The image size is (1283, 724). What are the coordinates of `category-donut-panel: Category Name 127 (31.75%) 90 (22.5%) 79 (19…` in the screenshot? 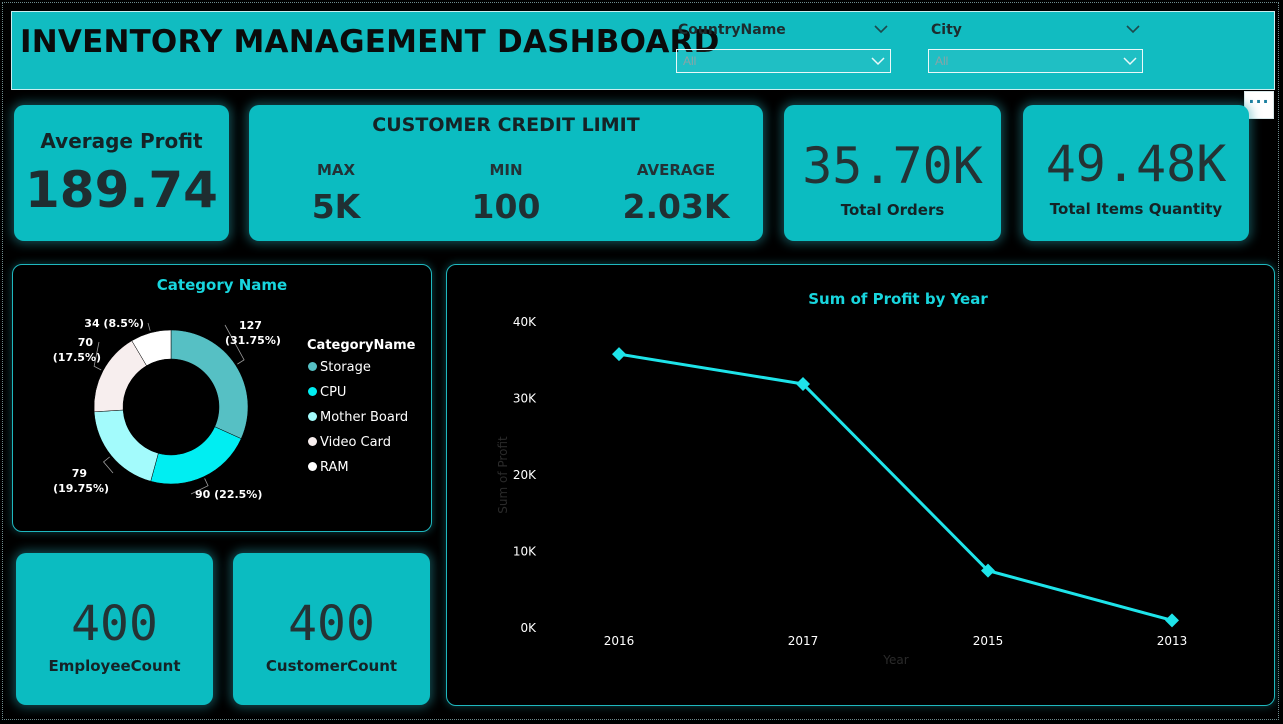 It's located at (222, 398).